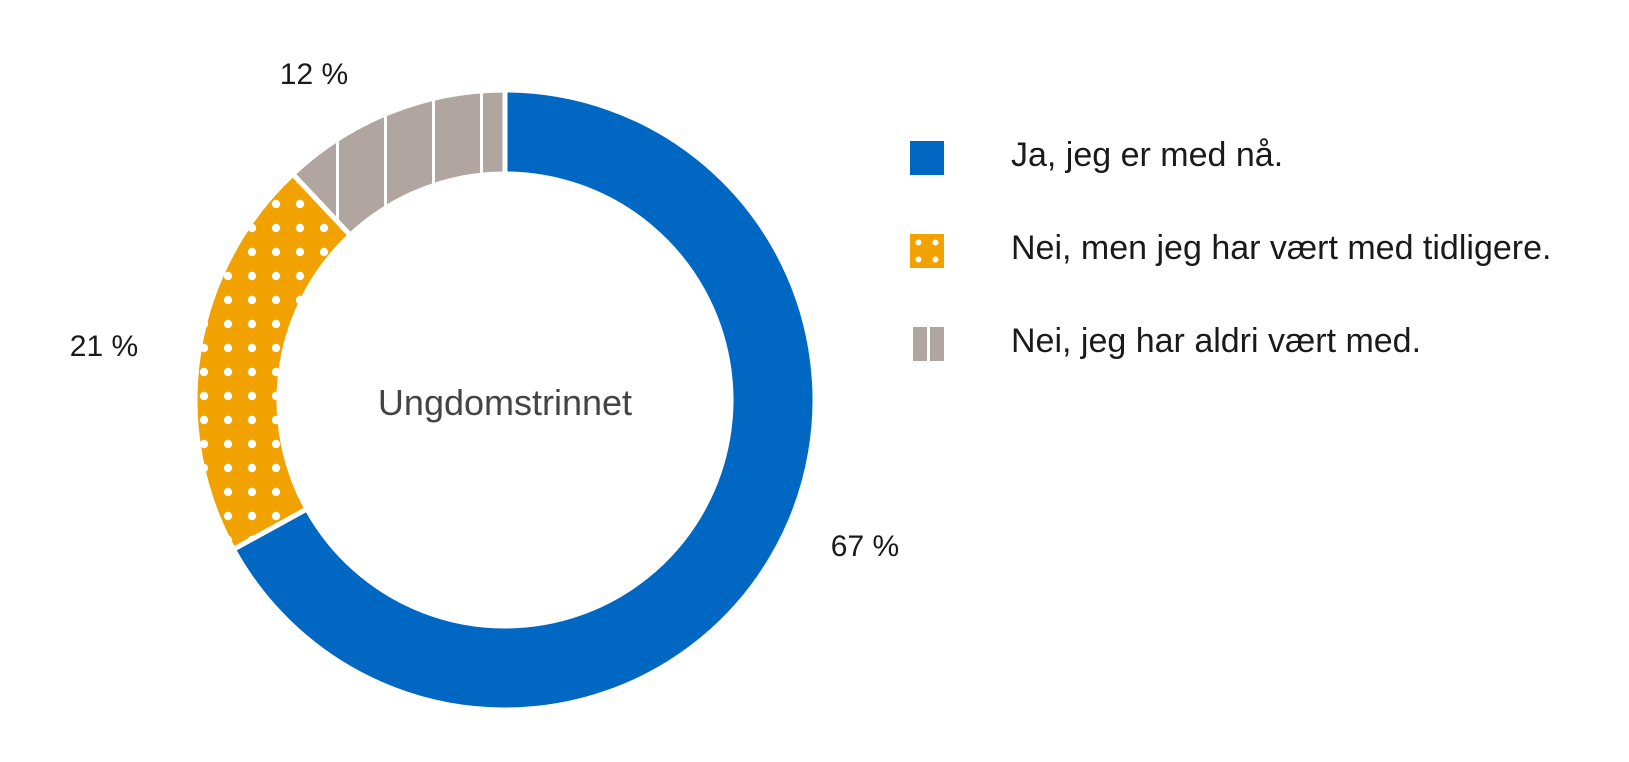 The width and height of the screenshot is (1629, 762). Describe the element at coordinates (505, 402) in the screenshot. I see `center-label: Ungdomstrinnet` at that location.